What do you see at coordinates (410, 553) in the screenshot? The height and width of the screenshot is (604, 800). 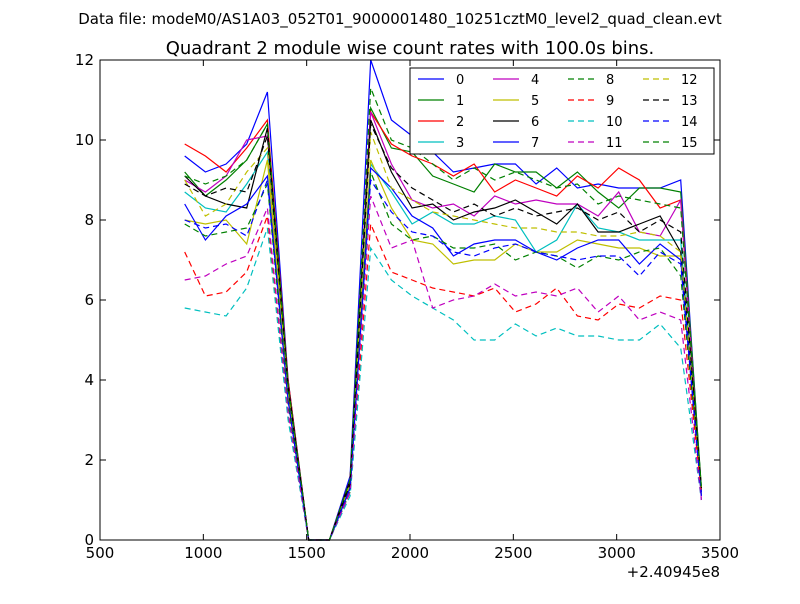 I see `x-tick-label: 2000` at bounding box center [410, 553].